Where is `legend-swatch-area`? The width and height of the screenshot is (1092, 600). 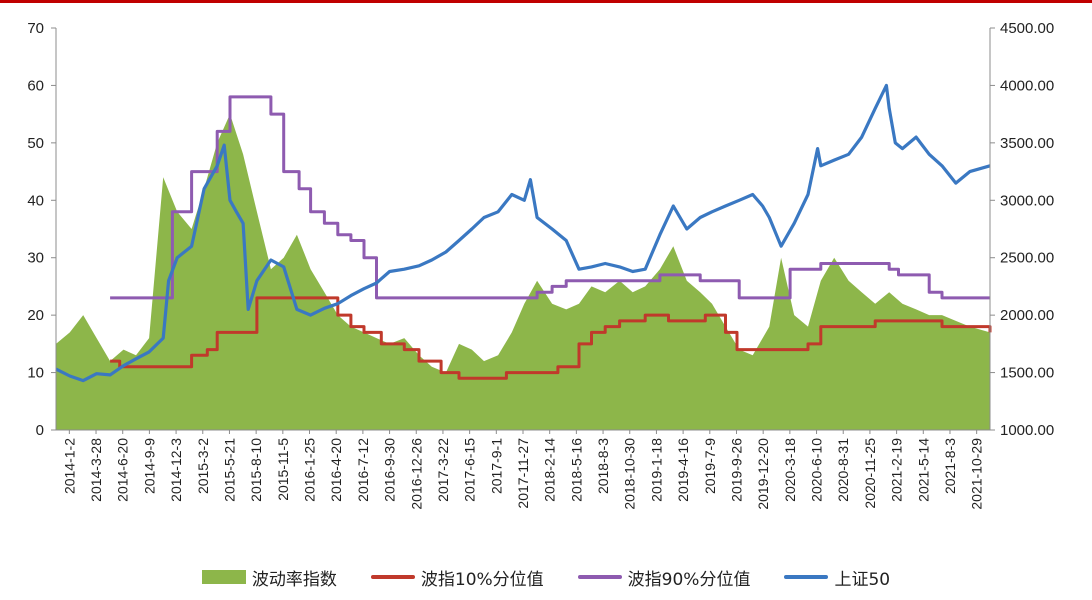
legend-swatch-area is located at coordinates (223, 577).